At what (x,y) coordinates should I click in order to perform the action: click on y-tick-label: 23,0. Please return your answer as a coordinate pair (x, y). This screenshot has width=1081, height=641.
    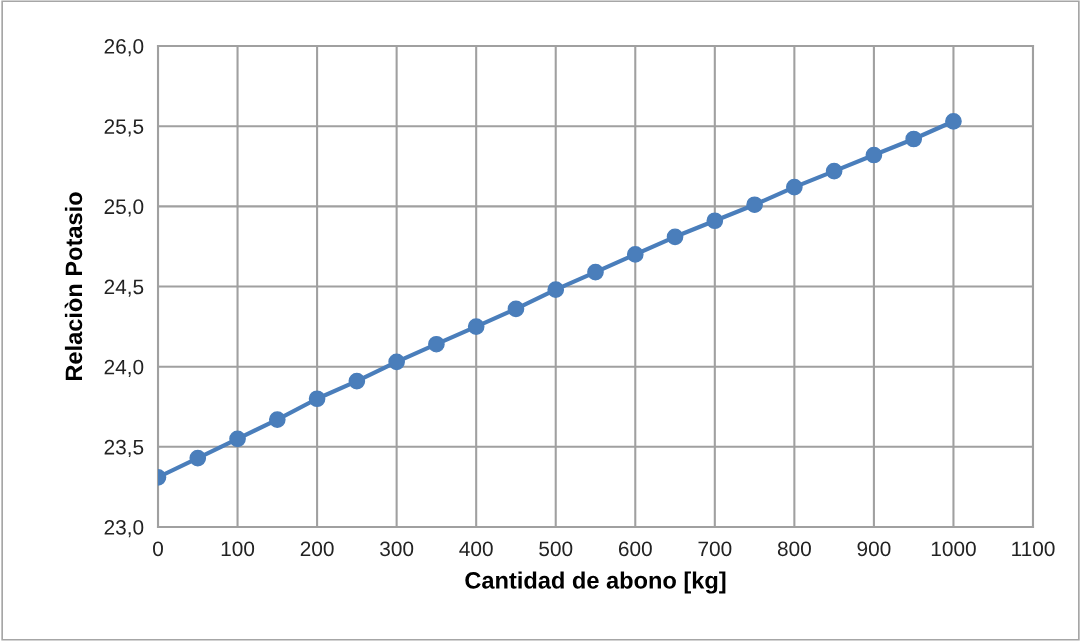
    Looking at the image, I should click on (124, 529).